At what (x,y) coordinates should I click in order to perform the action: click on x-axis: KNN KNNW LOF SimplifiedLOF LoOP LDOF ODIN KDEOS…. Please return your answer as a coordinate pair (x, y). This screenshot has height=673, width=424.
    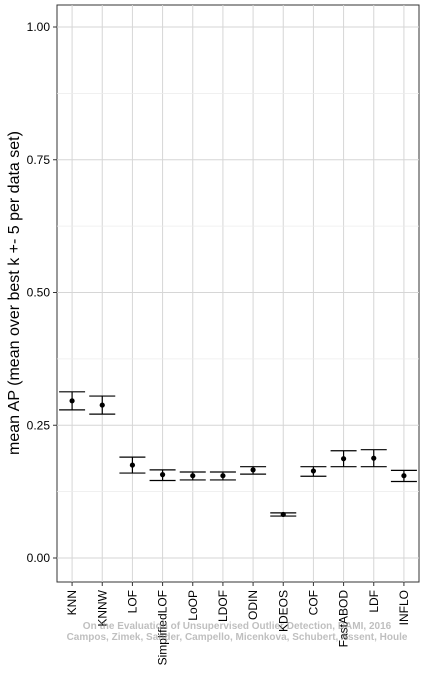
    Looking at the image, I should click on (238, 623).